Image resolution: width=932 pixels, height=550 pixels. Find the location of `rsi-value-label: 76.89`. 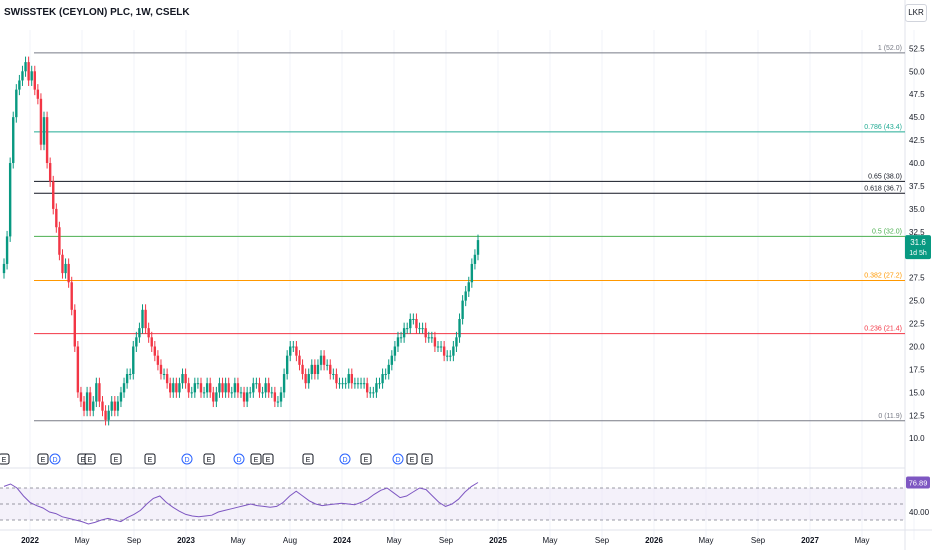

rsi-value-label: 76.89 is located at coordinates (918, 482).